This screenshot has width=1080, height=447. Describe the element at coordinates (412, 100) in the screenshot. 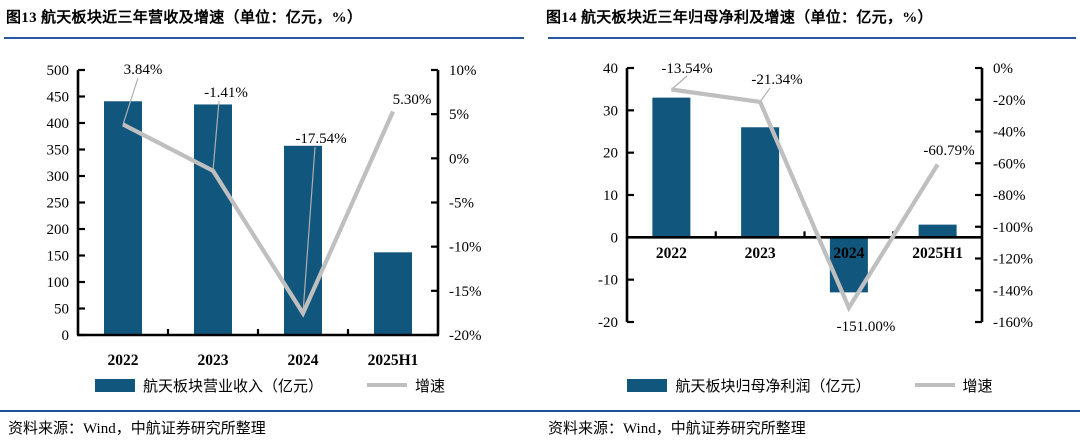

I see `line-point-label: 5.30%` at that location.